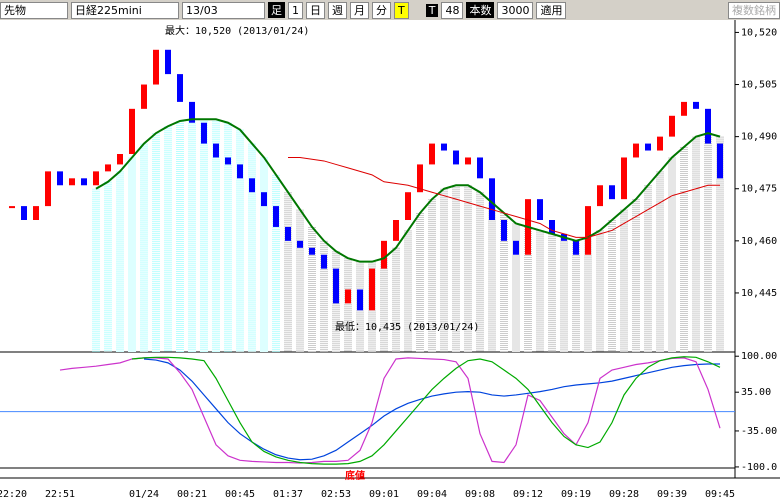 This screenshot has width=780, height=501. What do you see at coordinates (144, 494) in the screenshot?
I see `x-tick-label: 01/24` at bounding box center [144, 494].